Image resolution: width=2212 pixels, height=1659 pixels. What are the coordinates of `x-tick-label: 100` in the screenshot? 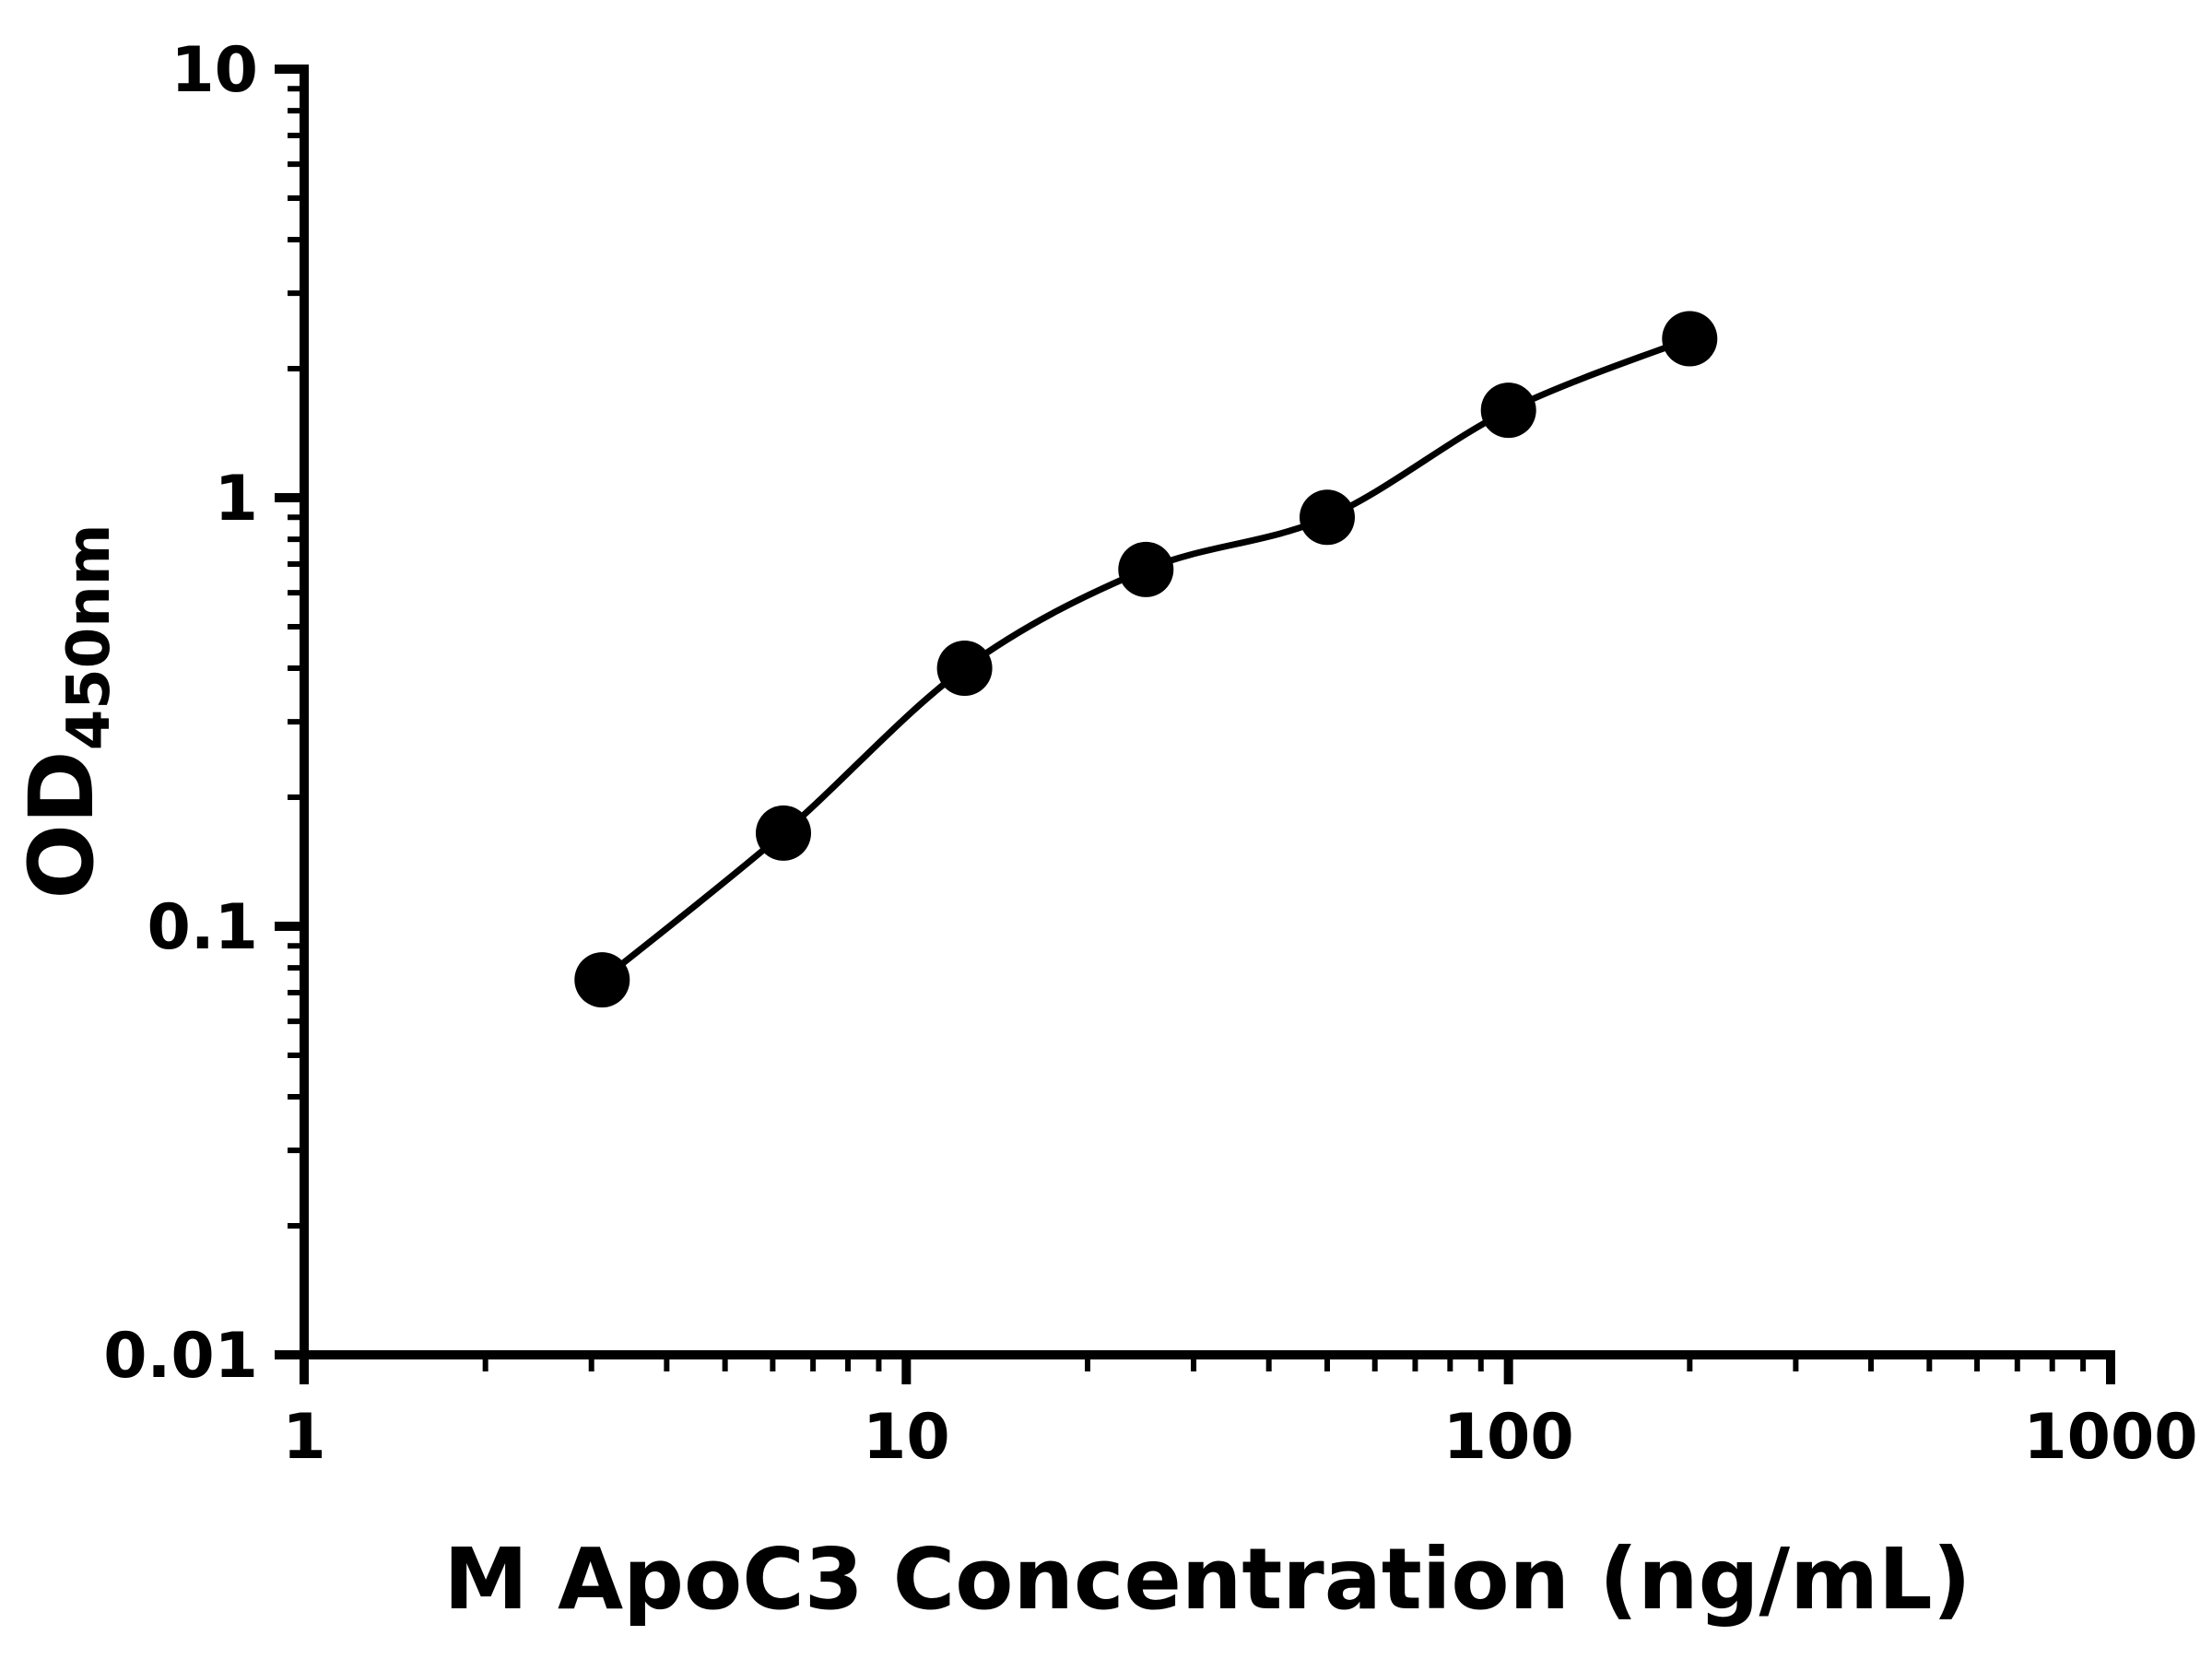 It's located at (1508, 1437).